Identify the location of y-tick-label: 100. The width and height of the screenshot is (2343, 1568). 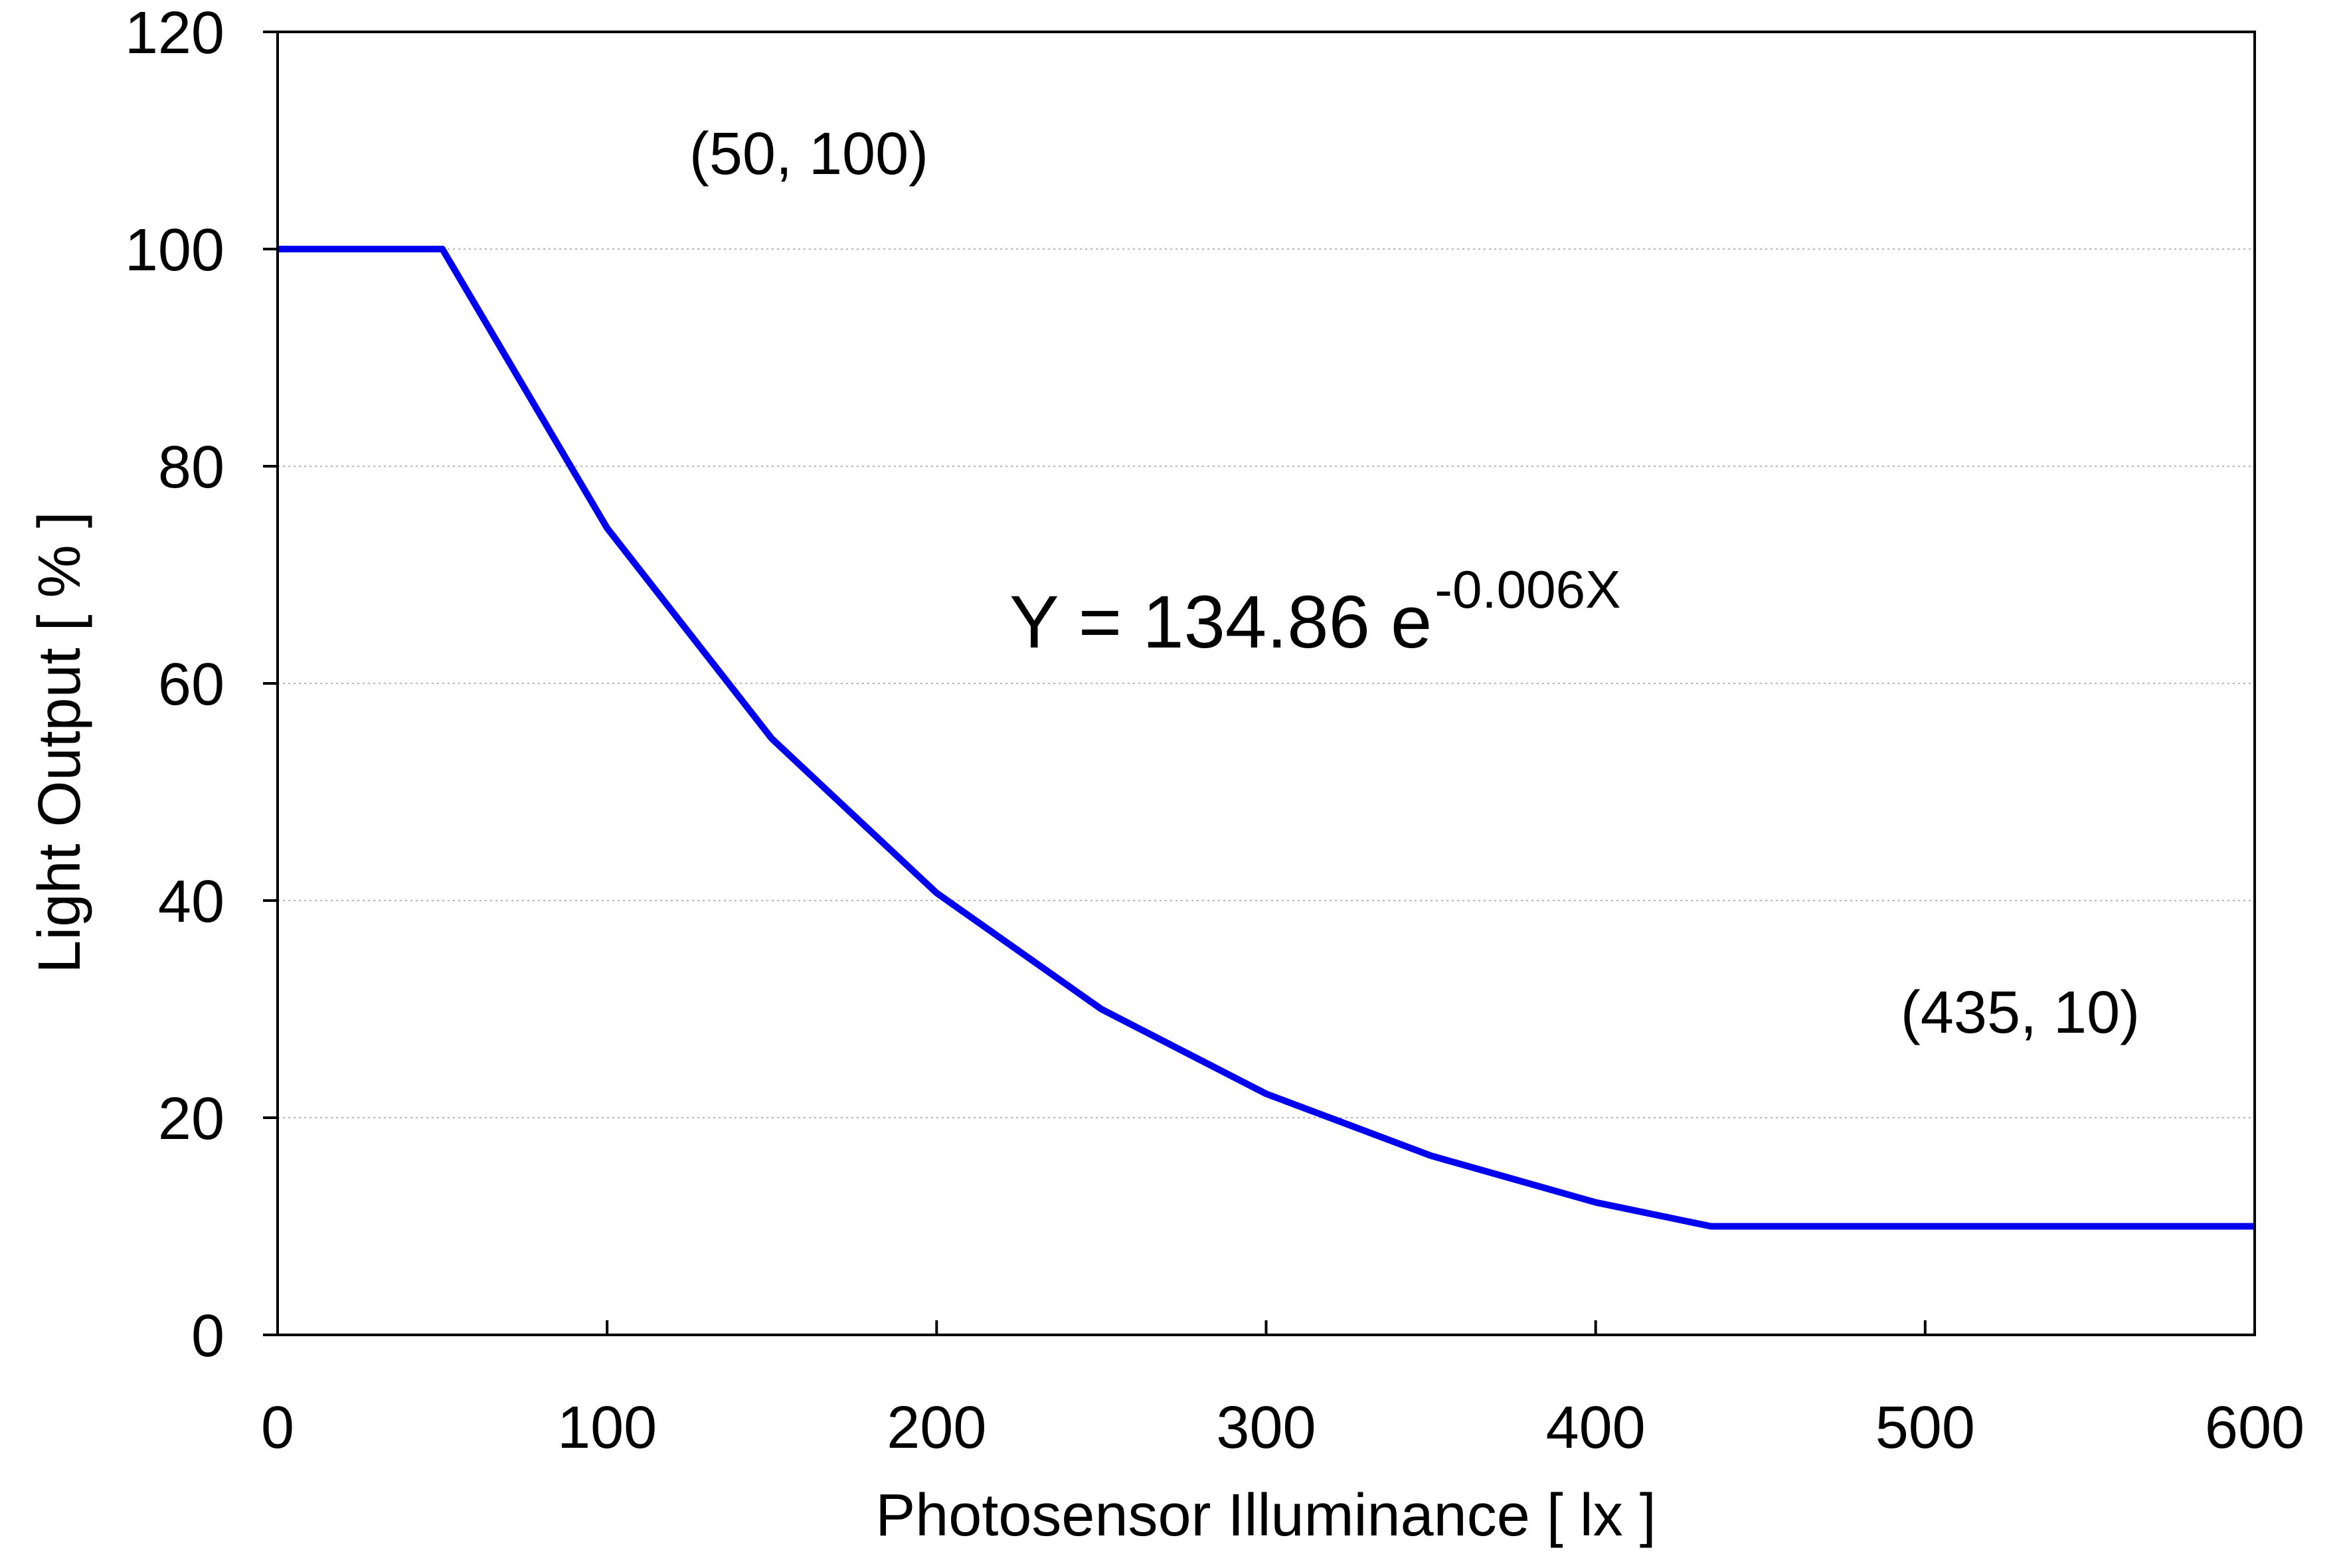
(174, 250).